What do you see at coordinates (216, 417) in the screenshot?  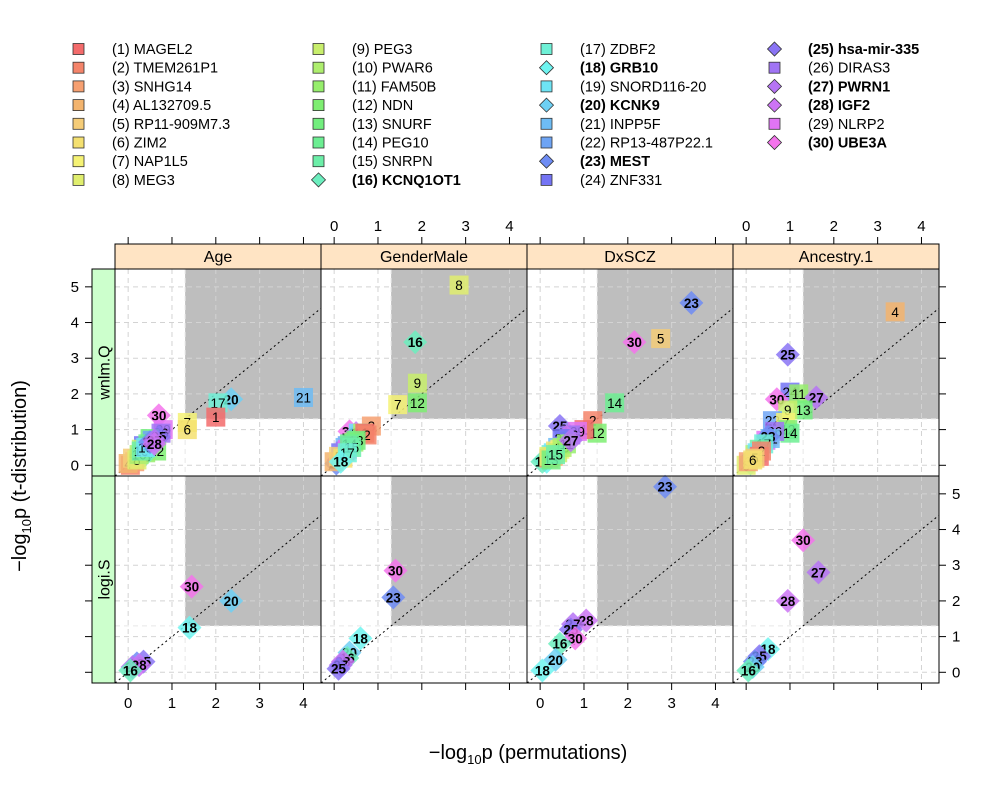 I see `data-point: 1` at bounding box center [216, 417].